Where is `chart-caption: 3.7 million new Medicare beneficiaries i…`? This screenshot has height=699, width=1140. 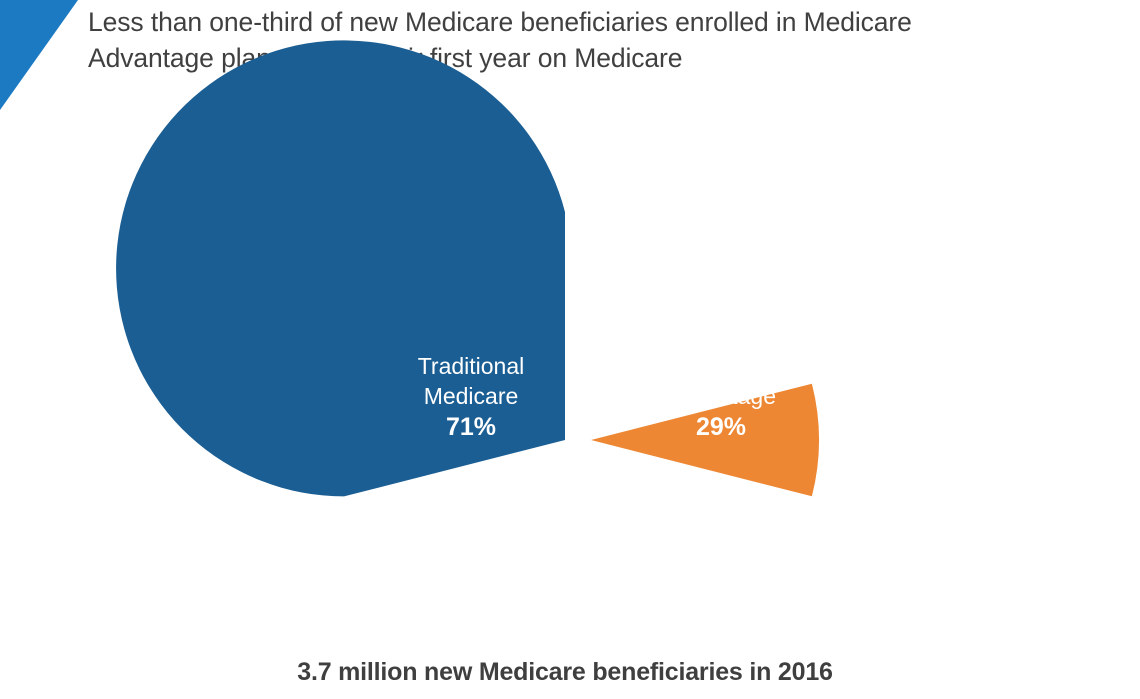 chart-caption: 3.7 million new Medicare beneficiaries i… is located at coordinates (570, 672).